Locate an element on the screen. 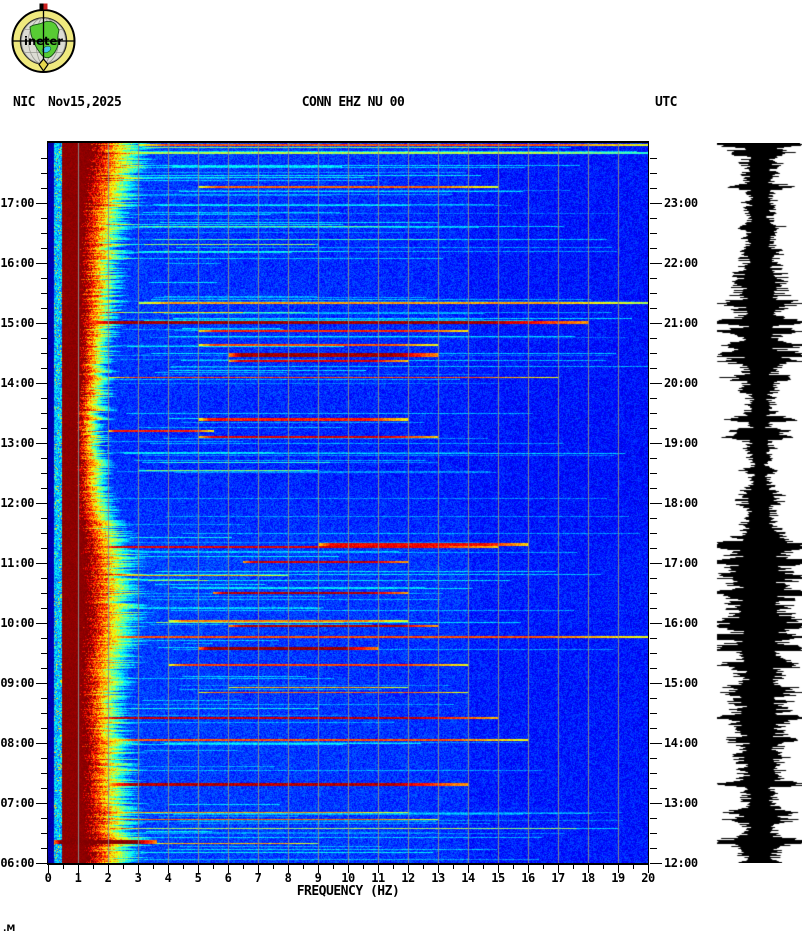  left-time-label: 17:00 is located at coordinates (17, 203).